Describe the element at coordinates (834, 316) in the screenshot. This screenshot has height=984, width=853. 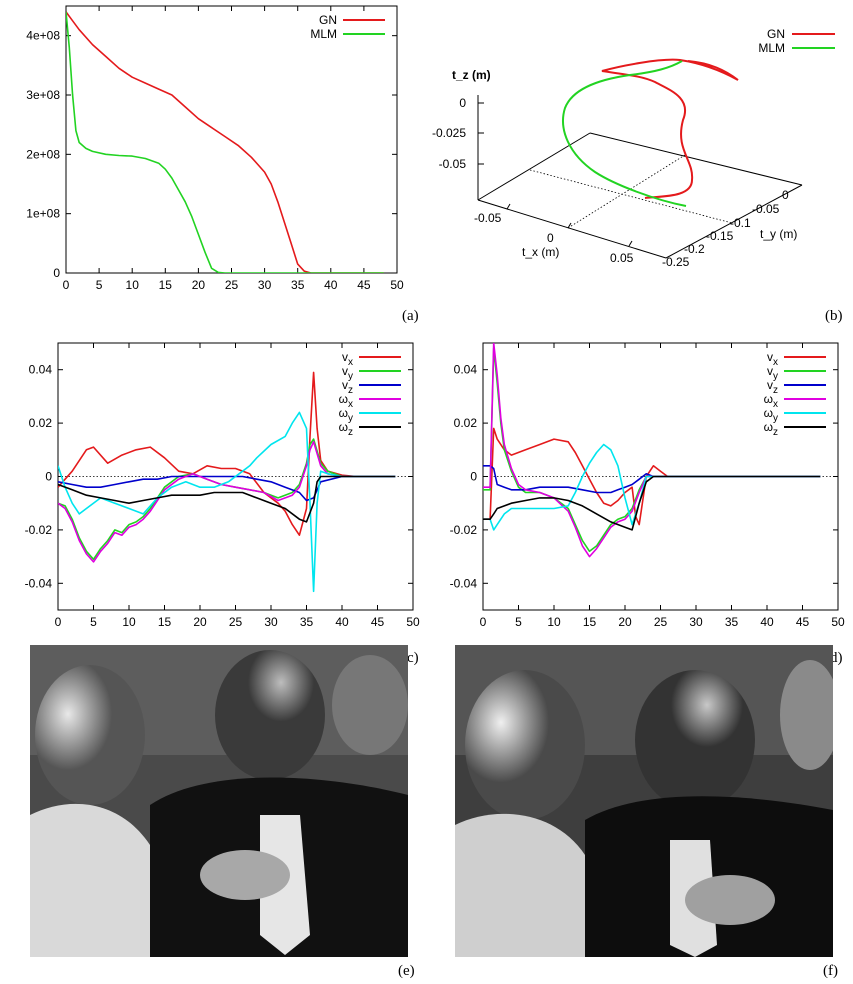
I see `panel-label-b: (b)` at that location.